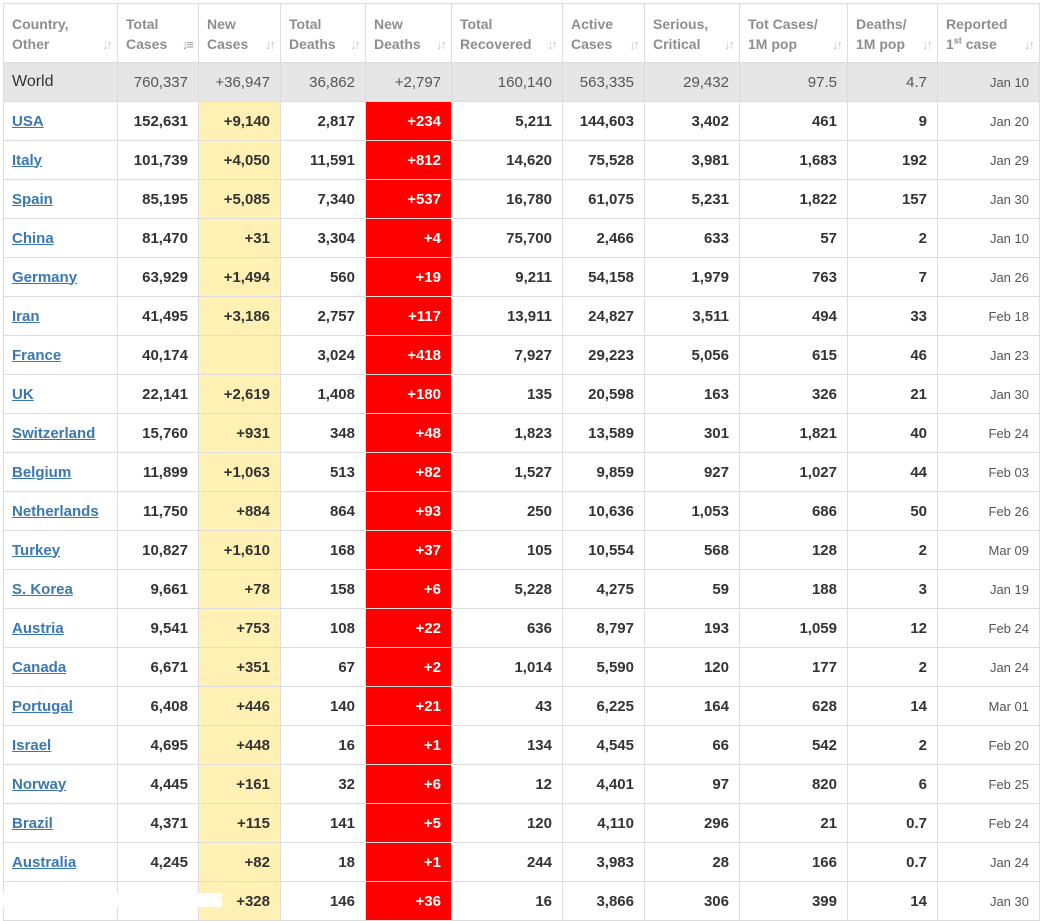 The height and width of the screenshot is (921, 1056). Describe the element at coordinates (408, 277) in the screenshot. I see `new-deaths-cell: +19` at that location.